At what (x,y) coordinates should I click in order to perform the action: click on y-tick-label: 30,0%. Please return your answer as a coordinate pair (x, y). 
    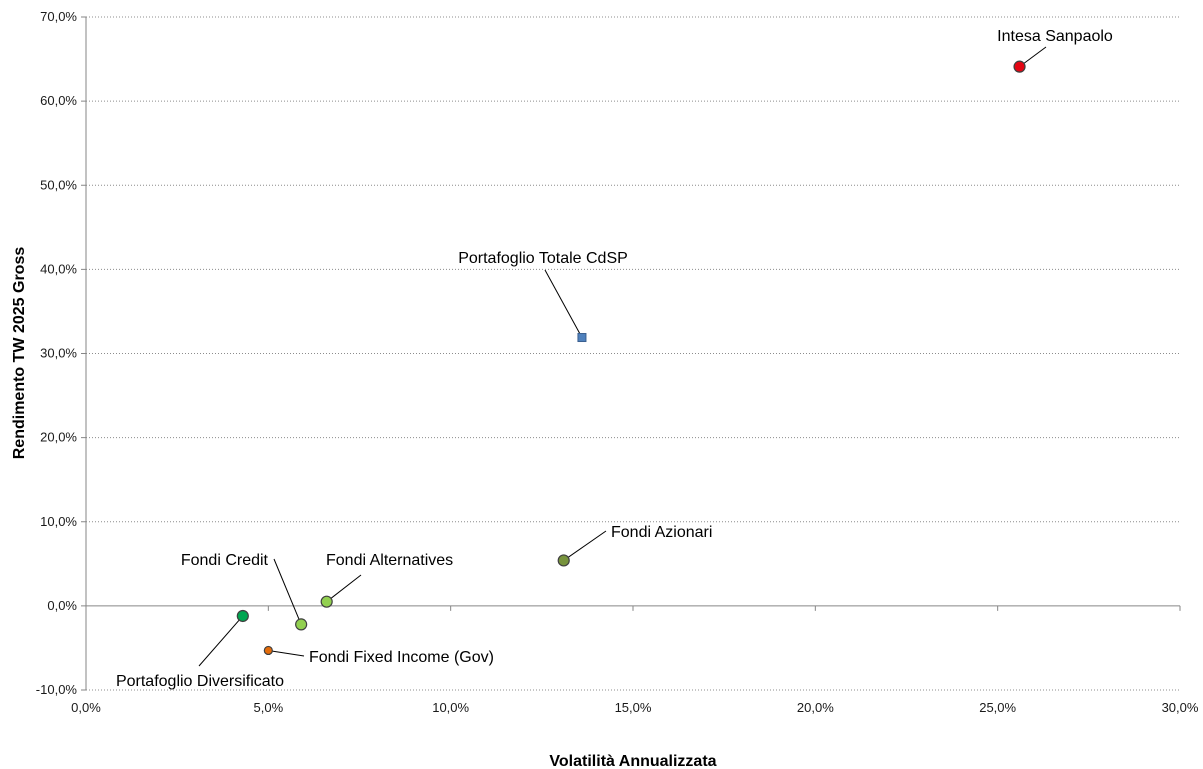
    Looking at the image, I should click on (58, 353).